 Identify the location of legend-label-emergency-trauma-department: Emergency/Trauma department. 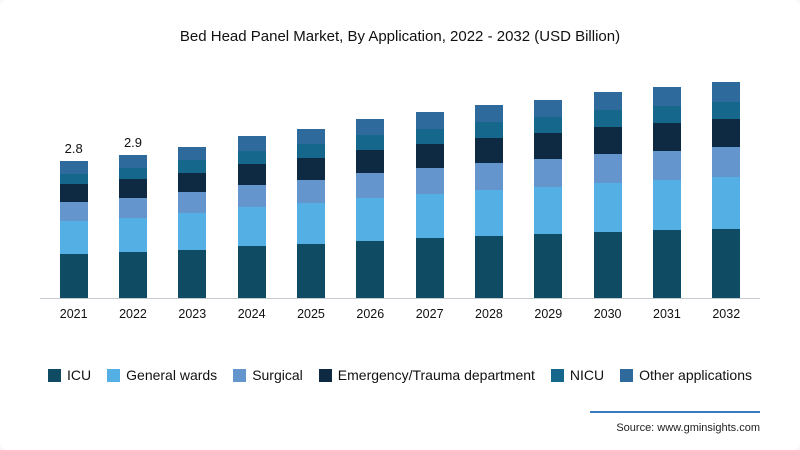
(436, 375).